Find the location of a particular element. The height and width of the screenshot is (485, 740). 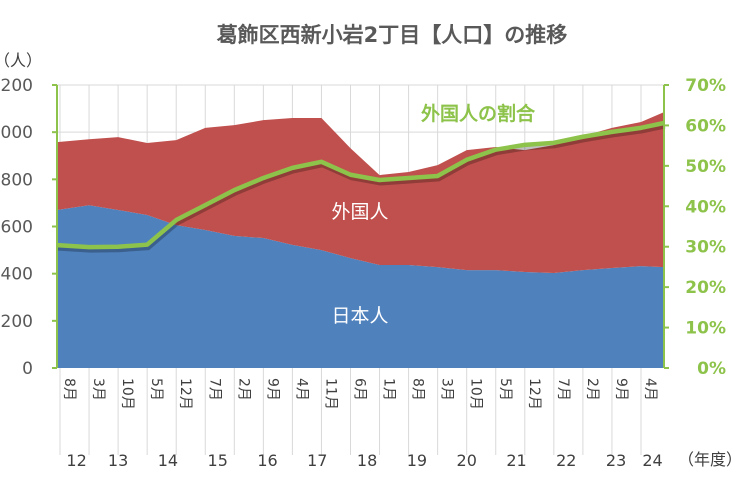

japanese-label: 日本人 is located at coordinates (359, 316).